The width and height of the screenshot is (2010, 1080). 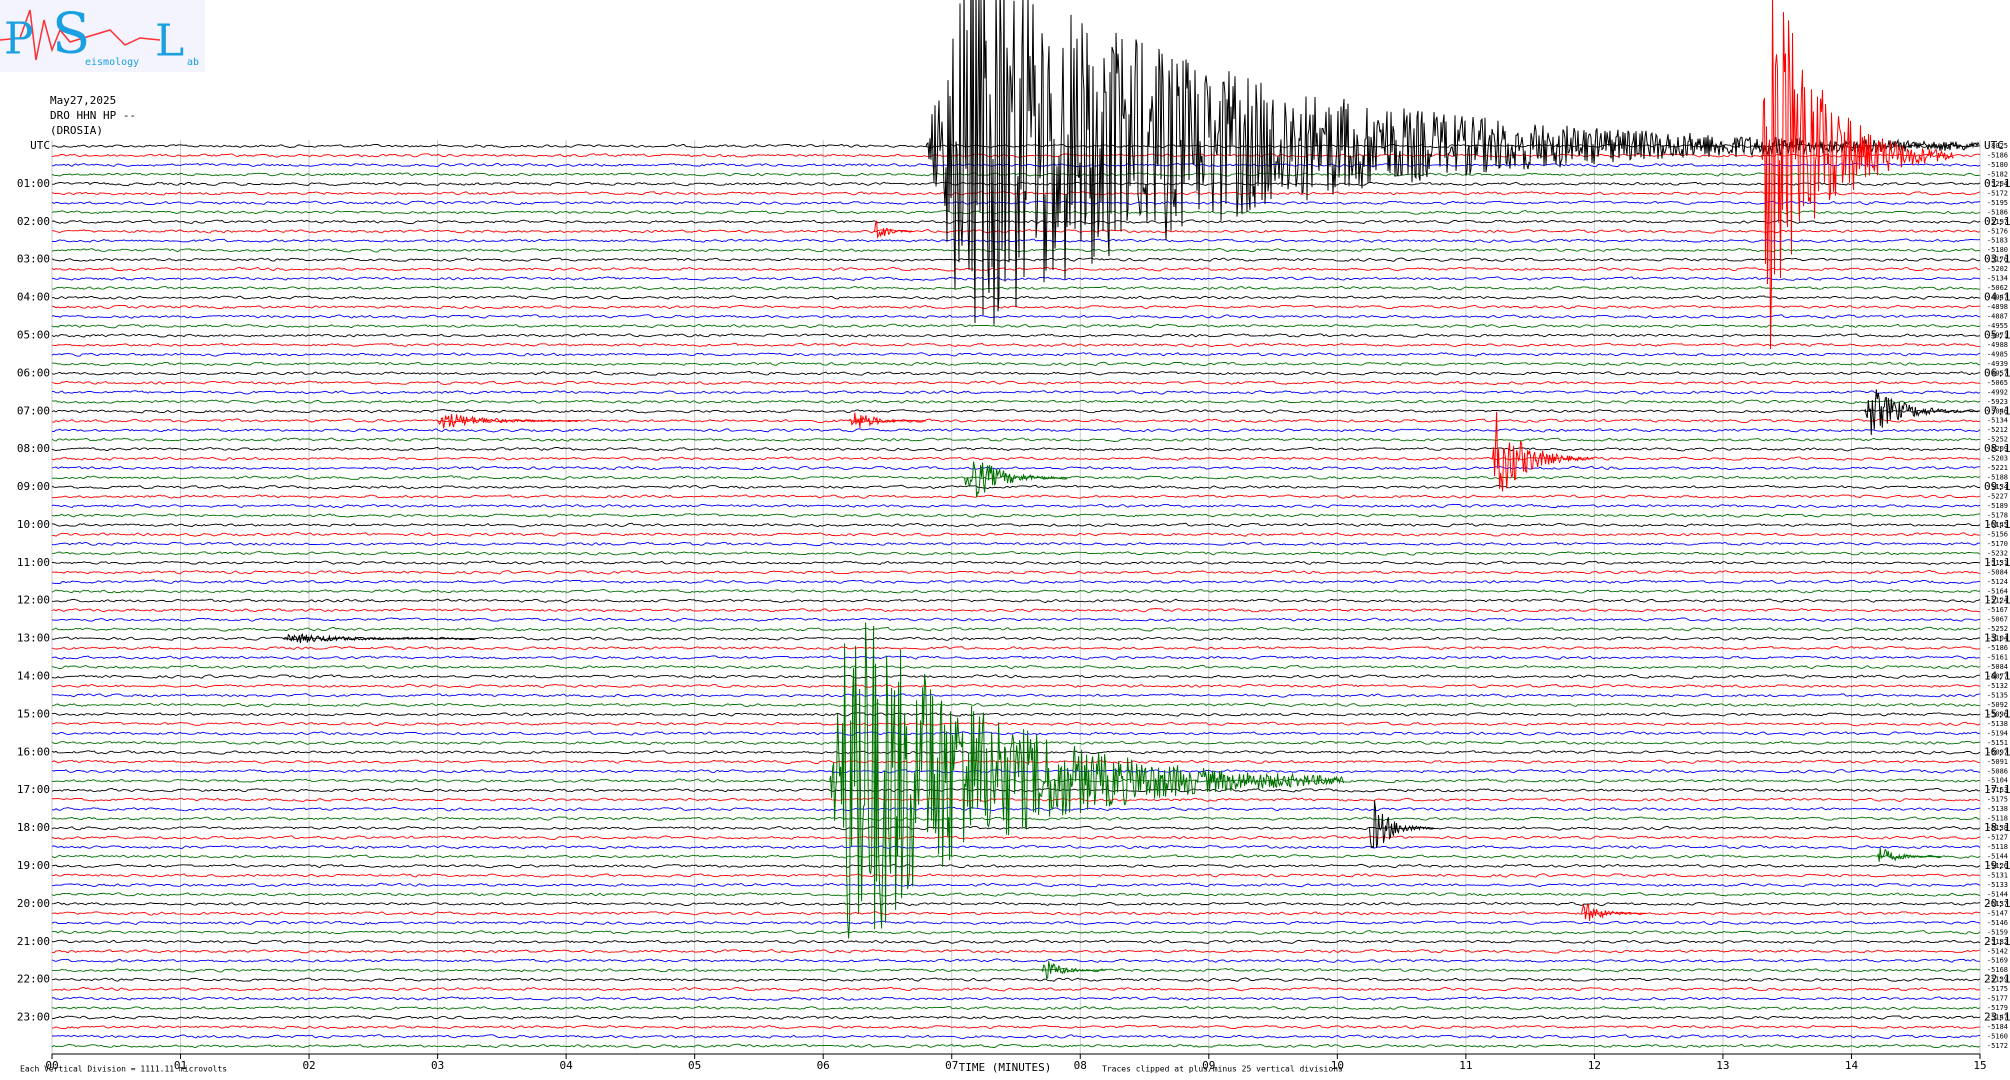 I want to click on row-offset: -5163, so click(x=1997, y=790).